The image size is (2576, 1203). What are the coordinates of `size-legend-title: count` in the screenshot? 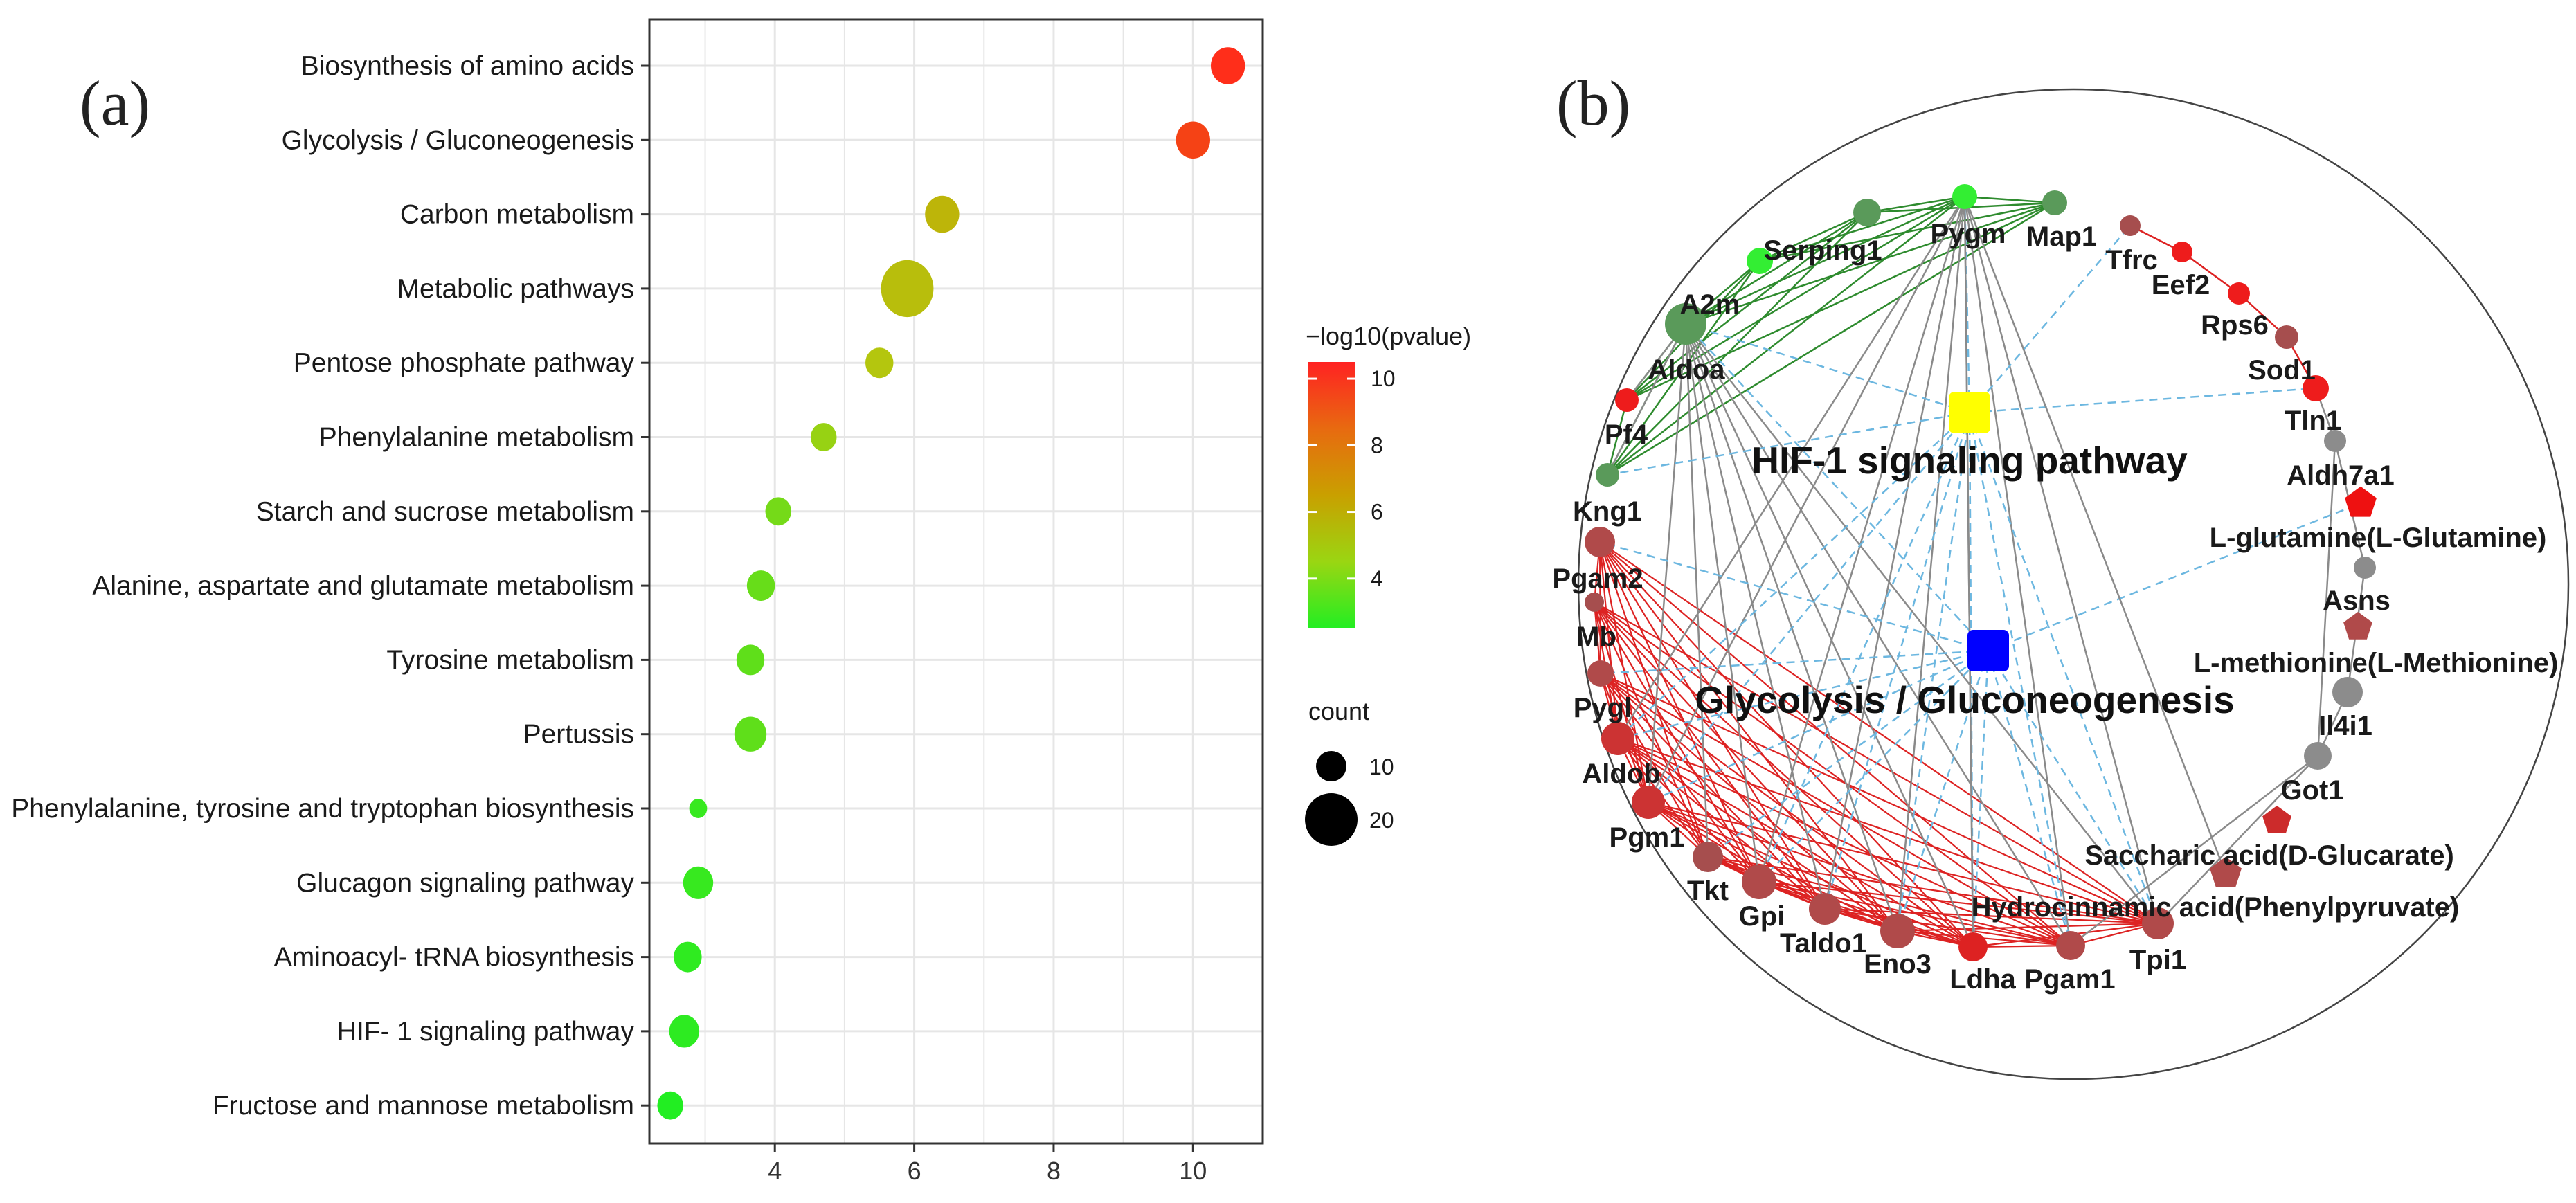 It's located at (1338, 711).